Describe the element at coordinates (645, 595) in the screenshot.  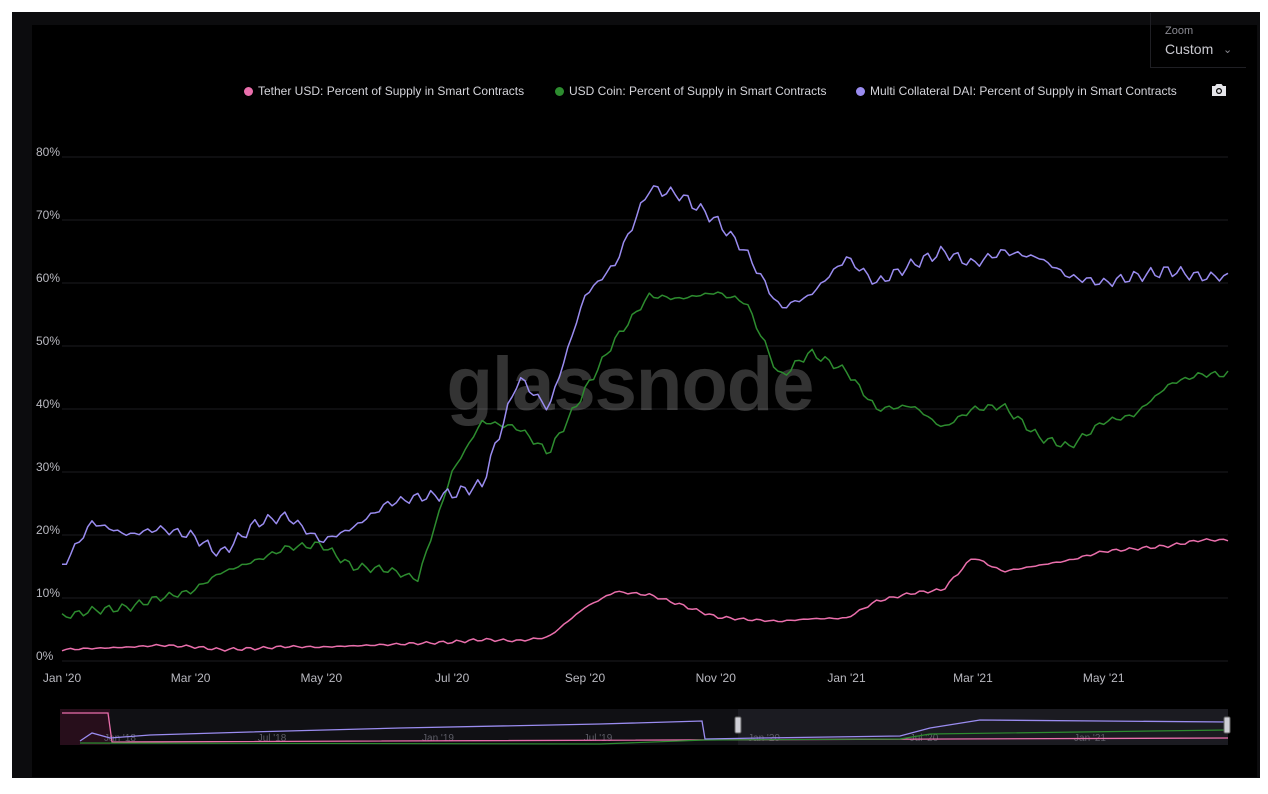
I see `series-line-tether` at that location.